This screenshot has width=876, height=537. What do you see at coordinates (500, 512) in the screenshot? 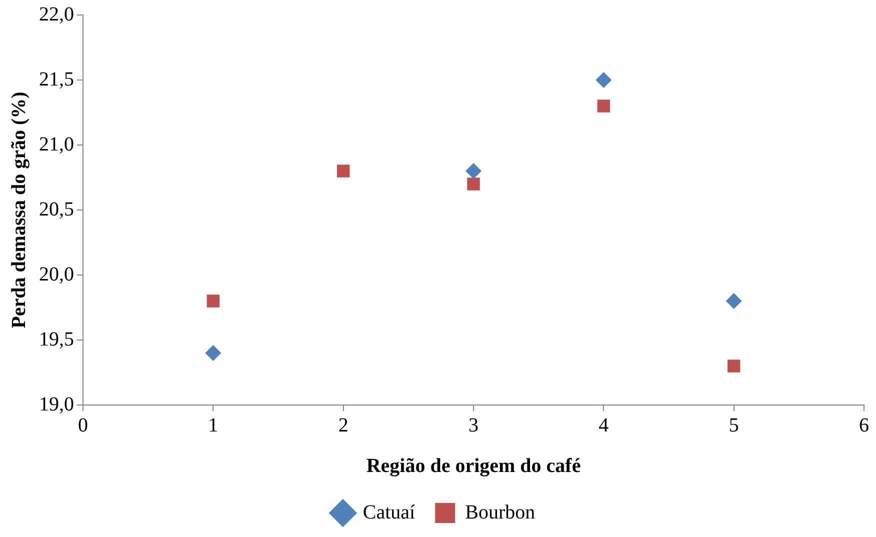
I see `legend-label: Bourbon` at bounding box center [500, 512].